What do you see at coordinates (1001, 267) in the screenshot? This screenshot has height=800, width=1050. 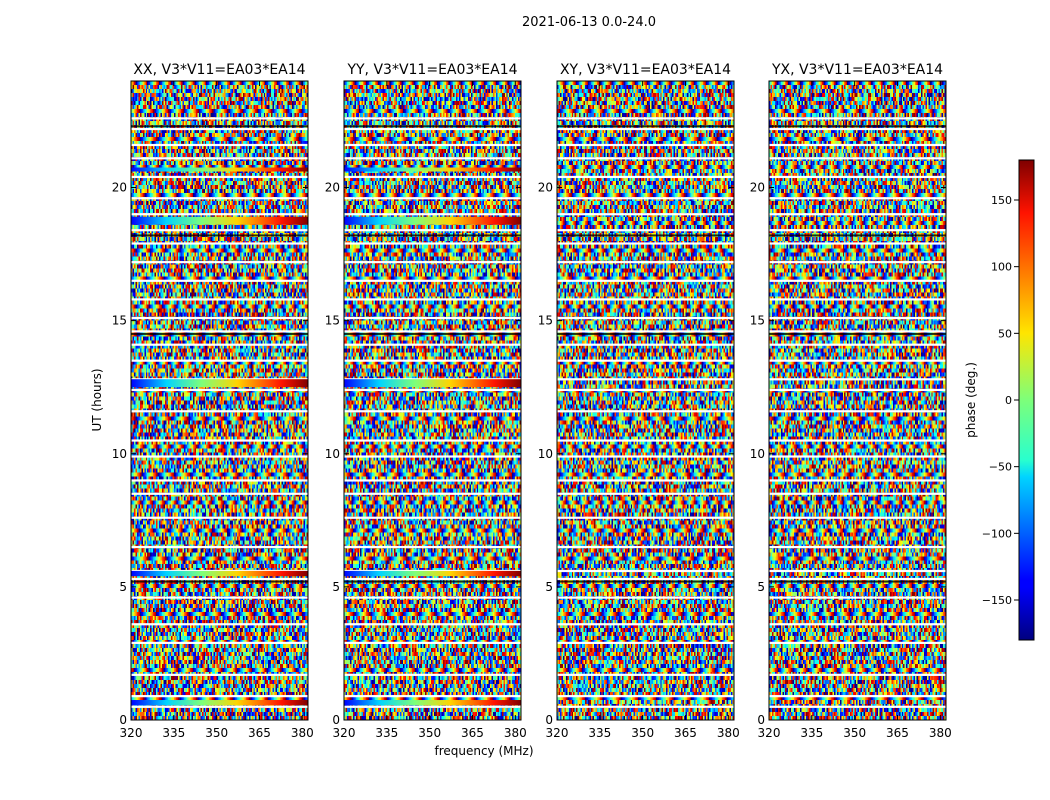 I see `colorbar-tick-label: 100` at bounding box center [1001, 267].